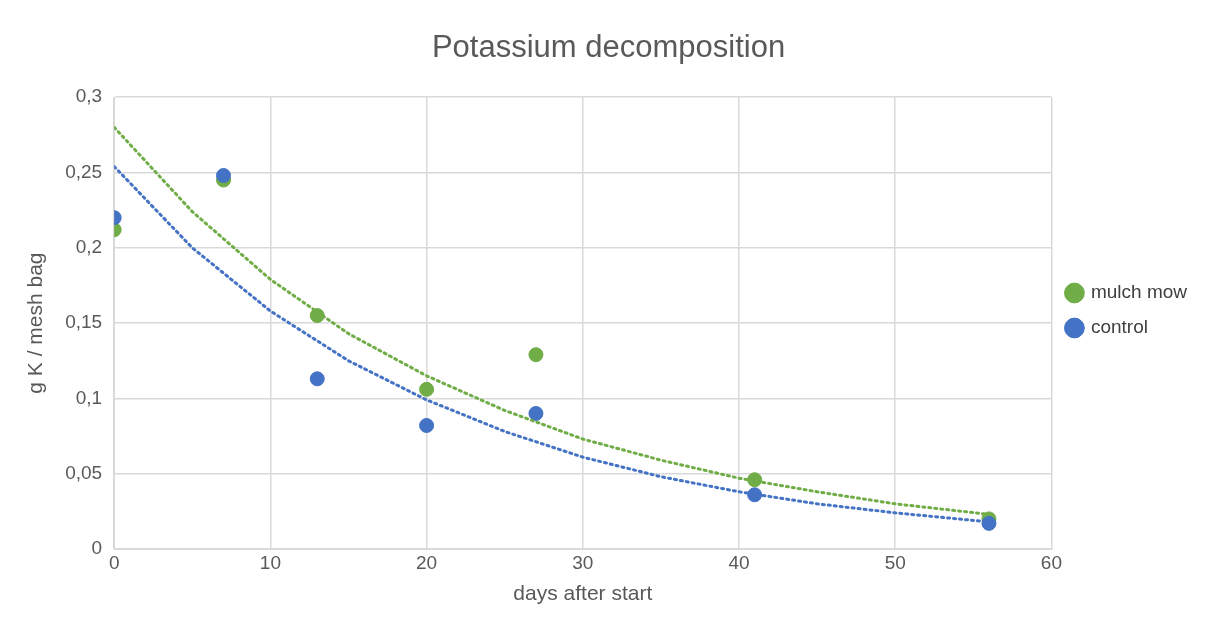 The width and height of the screenshot is (1217, 631). I want to click on x-tick-label: 10, so click(270, 562).